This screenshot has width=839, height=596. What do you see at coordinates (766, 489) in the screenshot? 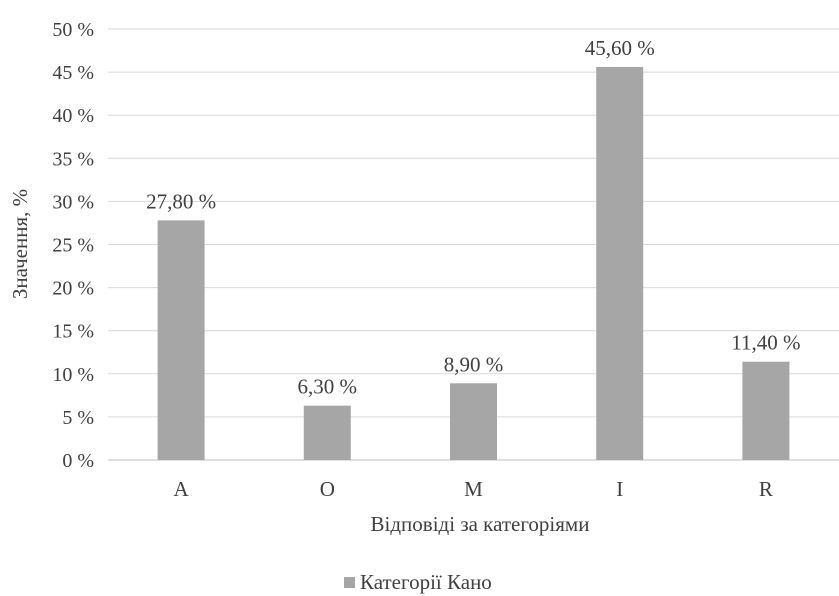
I see `x-category-label: R` at bounding box center [766, 489].